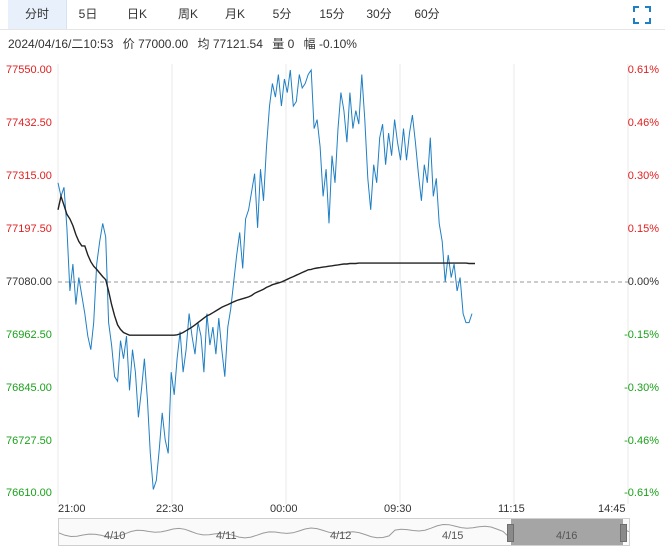 The image size is (665, 554). Describe the element at coordinates (88, 14) in the screenshot. I see `tab-2: 5日` at that location.